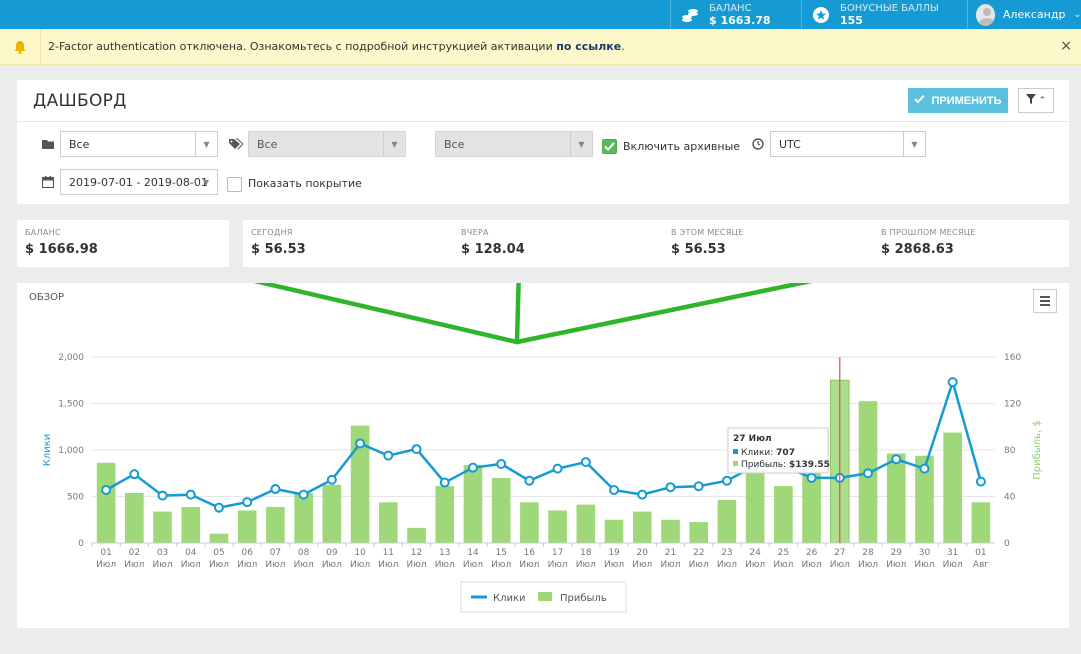  Describe the element at coordinates (583, 598) in the screenshot. I see `legend-profit-label: Прибыль` at that location.